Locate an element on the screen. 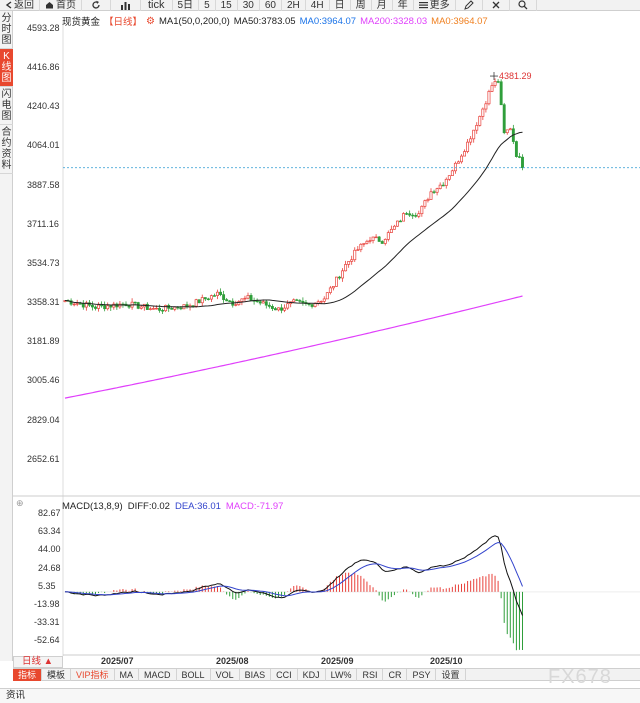  boll-tab: BOLL is located at coordinates (194, 675).